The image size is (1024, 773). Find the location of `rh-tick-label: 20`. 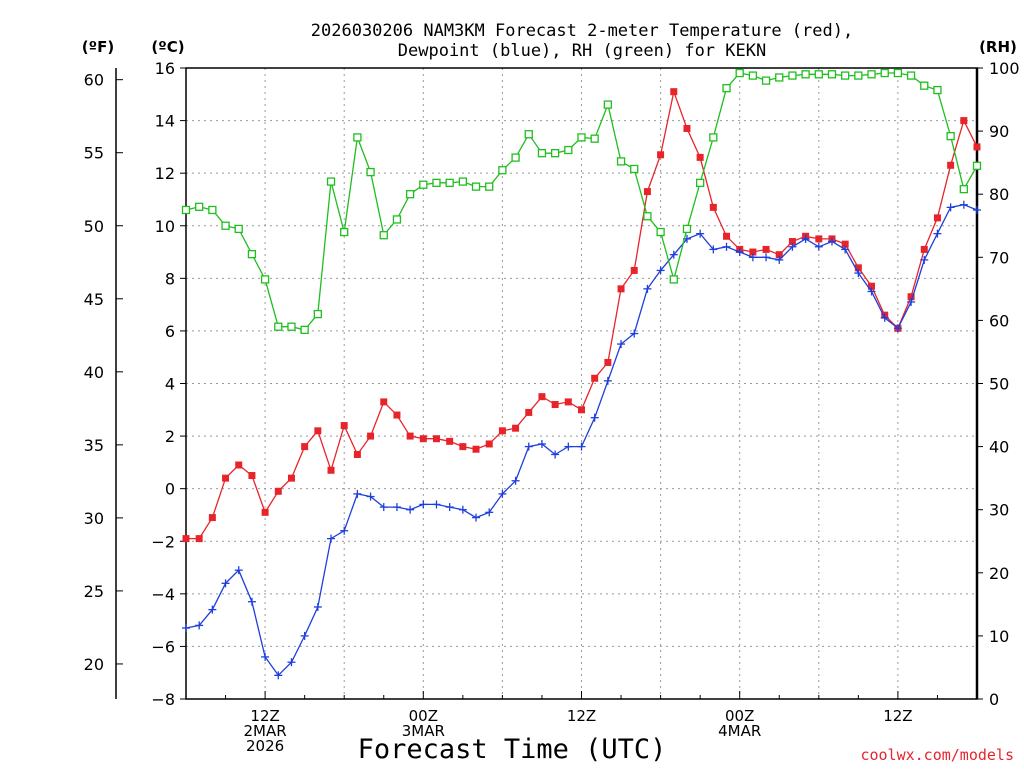

rh-tick-label: 20 is located at coordinates (999, 573).